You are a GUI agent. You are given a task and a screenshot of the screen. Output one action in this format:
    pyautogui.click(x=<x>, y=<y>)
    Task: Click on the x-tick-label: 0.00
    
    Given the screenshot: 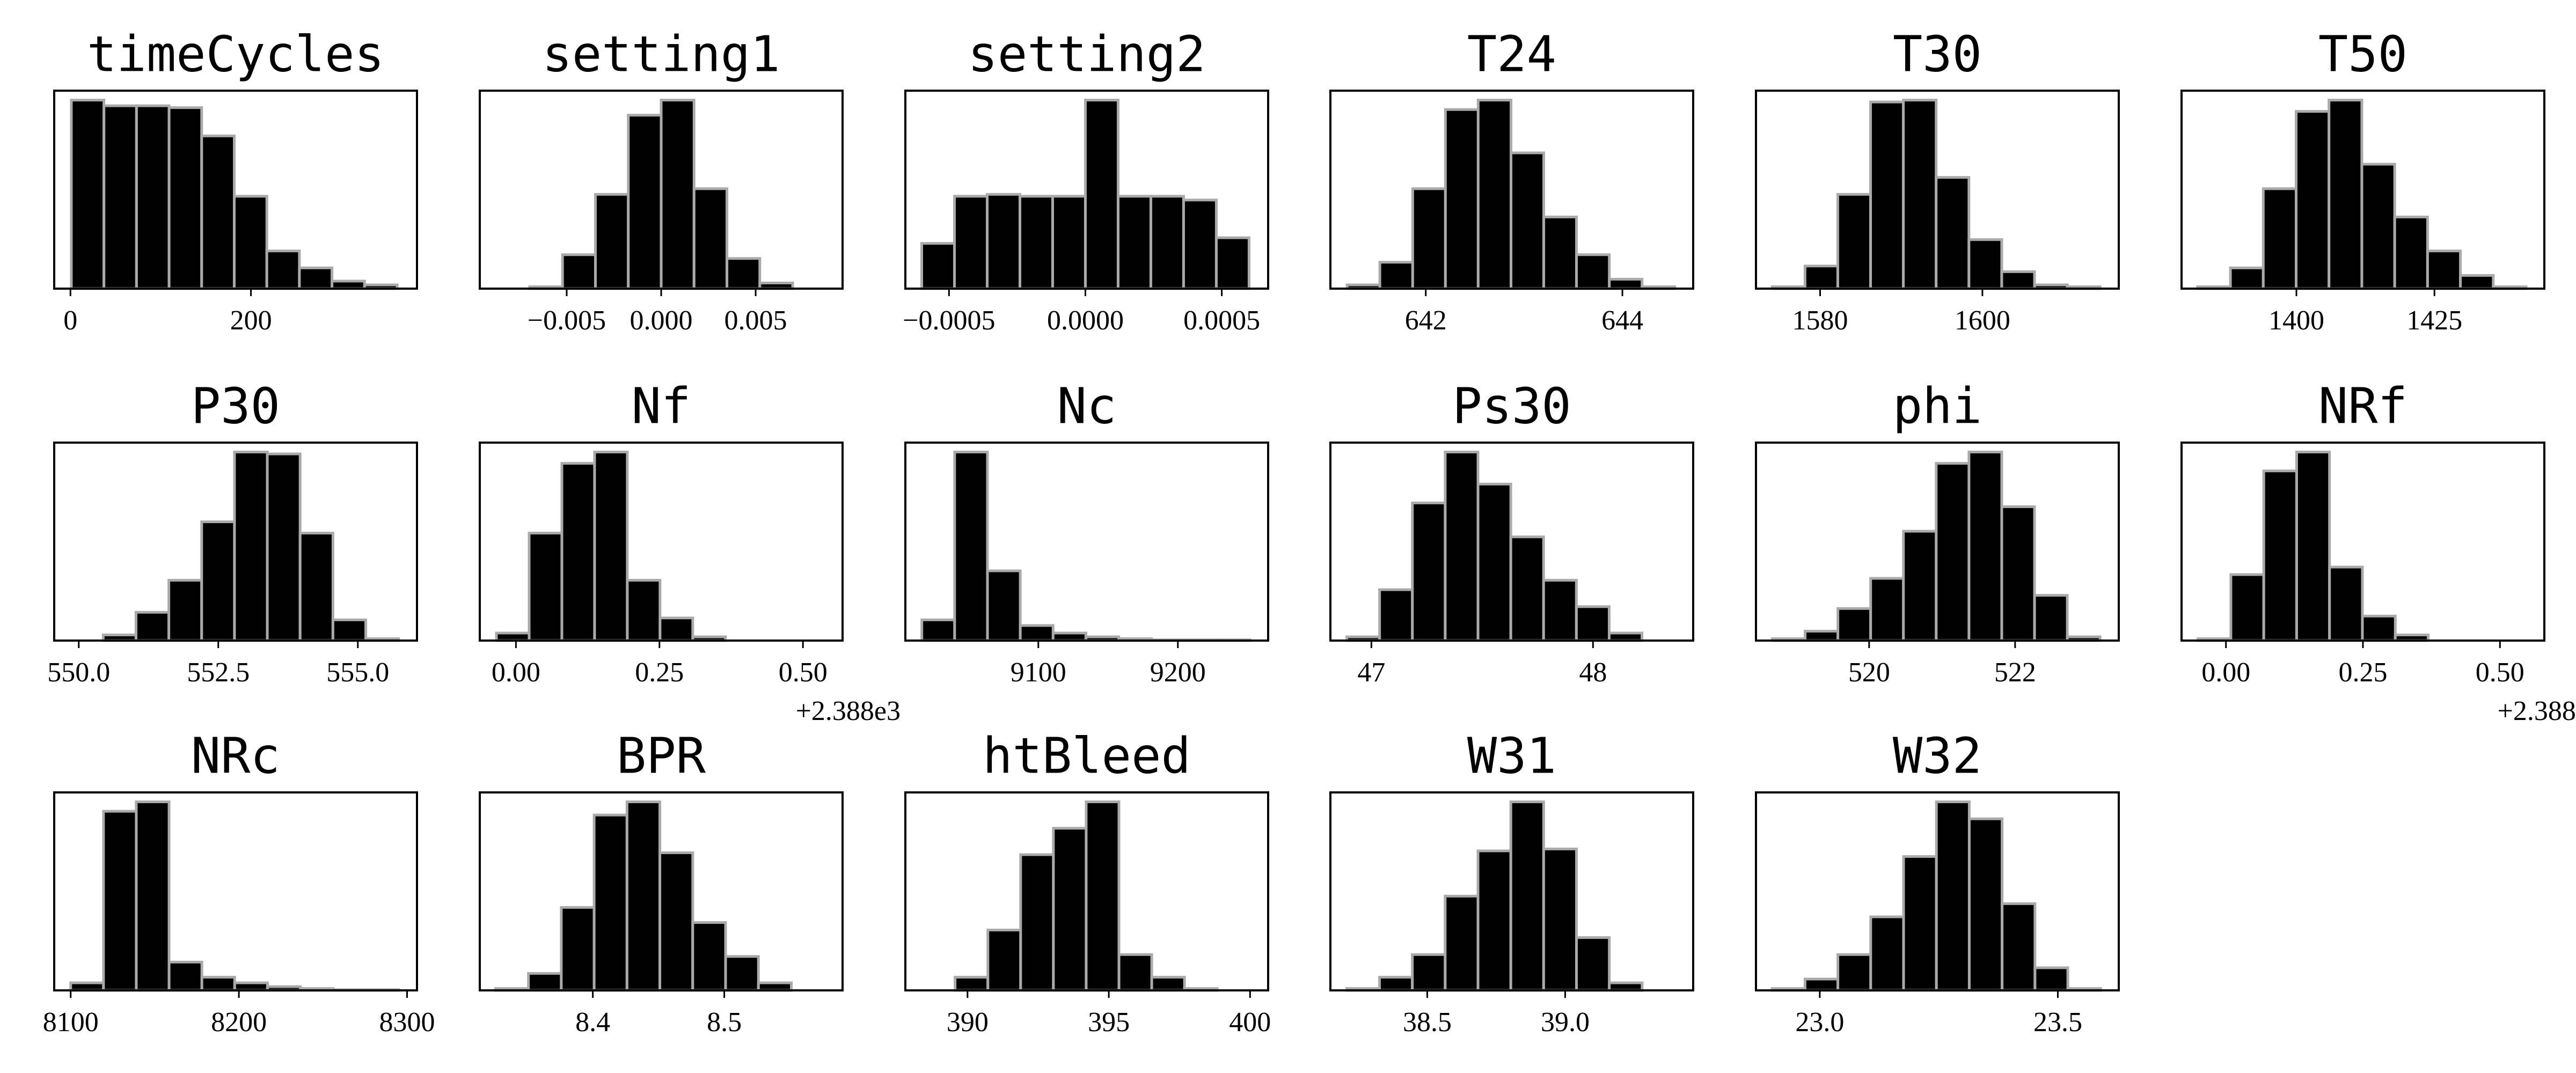 What is the action you would take?
    pyautogui.click(x=516, y=672)
    